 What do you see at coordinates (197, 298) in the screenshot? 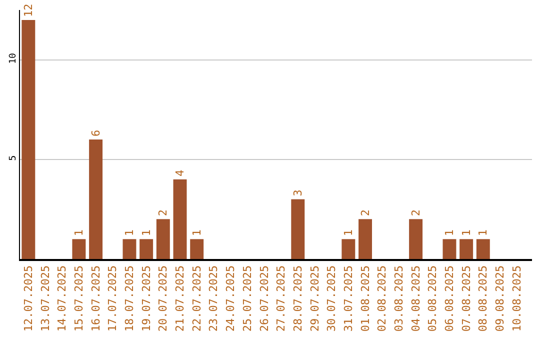
I see `x-tick-label: 22.07.2025` at bounding box center [197, 298].